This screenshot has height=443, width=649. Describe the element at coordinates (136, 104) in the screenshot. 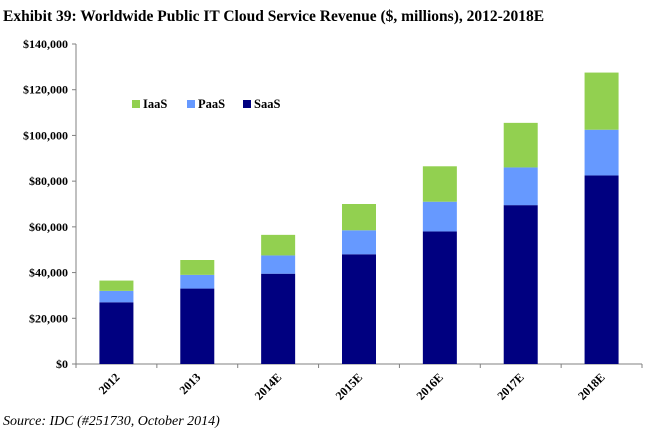

I see `legend-swatch-iaas` at that location.